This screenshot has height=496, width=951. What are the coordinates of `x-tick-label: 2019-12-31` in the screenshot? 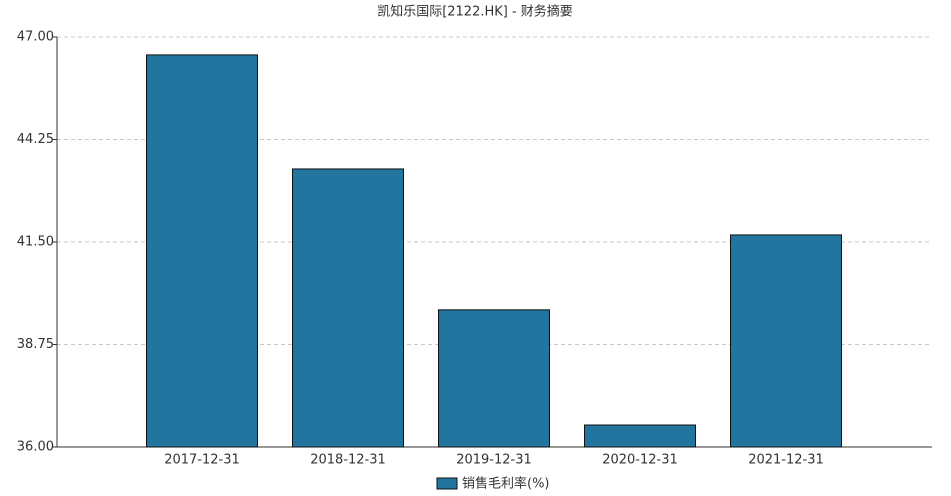 It's located at (494, 460).